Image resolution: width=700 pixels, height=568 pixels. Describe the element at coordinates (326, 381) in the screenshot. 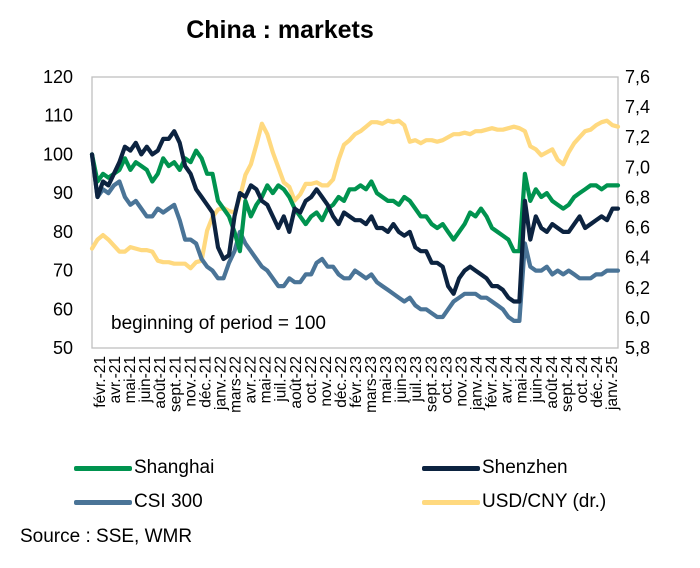

I see `x-axis-tick-label: nov.-22` at that location.